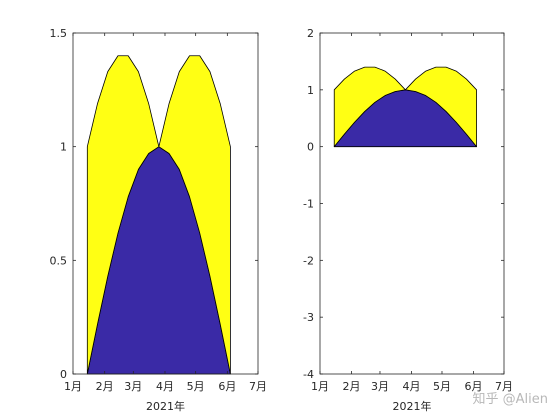 The image size is (560, 420). Describe the element at coordinates (59, 33) in the screenshot. I see `y-tick-label: 1.5` at that location.